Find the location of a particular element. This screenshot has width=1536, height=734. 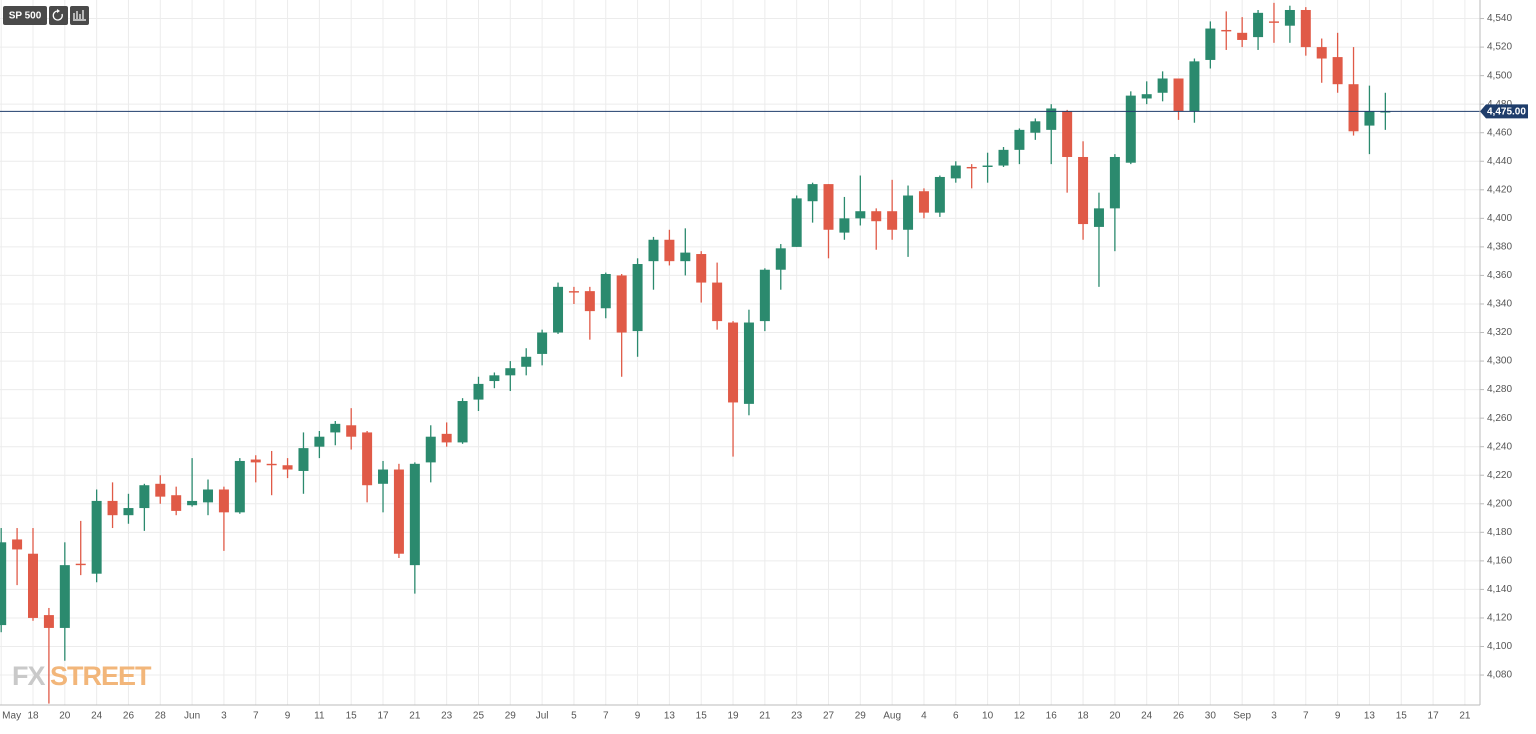

x-tick-label: 21 is located at coordinates (1465, 716).